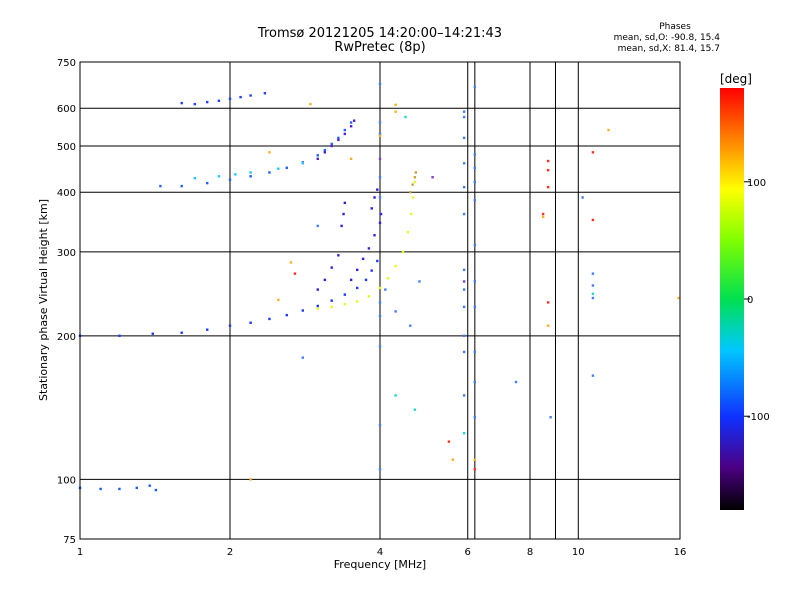 This screenshot has width=800, height=600. Describe the element at coordinates (756, 183) in the screenshot. I see `colorbar-tick-label: 100` at that location.